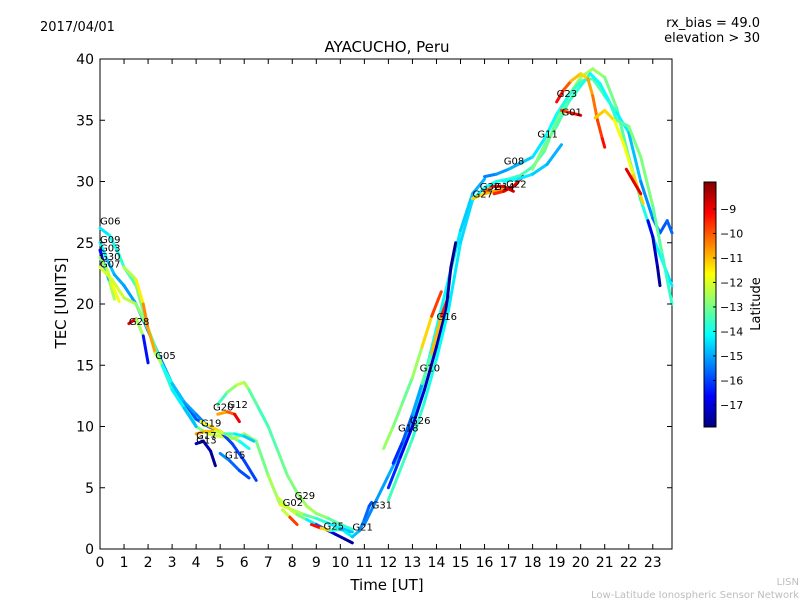 The width and height of the screenshot is (800, 600). I want to click on satellite-label: G22, so click(516, 185).